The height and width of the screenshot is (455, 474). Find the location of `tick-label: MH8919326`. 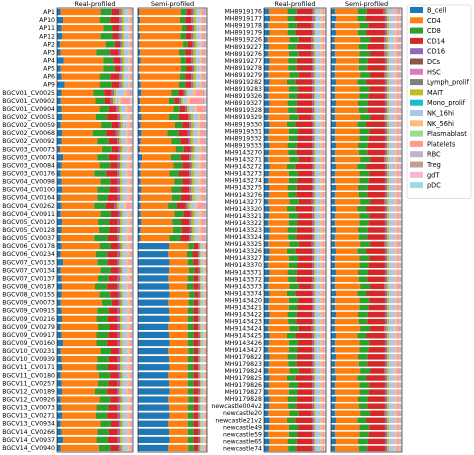

tick-label: MH8919326 is located at coordinates (243, 96).